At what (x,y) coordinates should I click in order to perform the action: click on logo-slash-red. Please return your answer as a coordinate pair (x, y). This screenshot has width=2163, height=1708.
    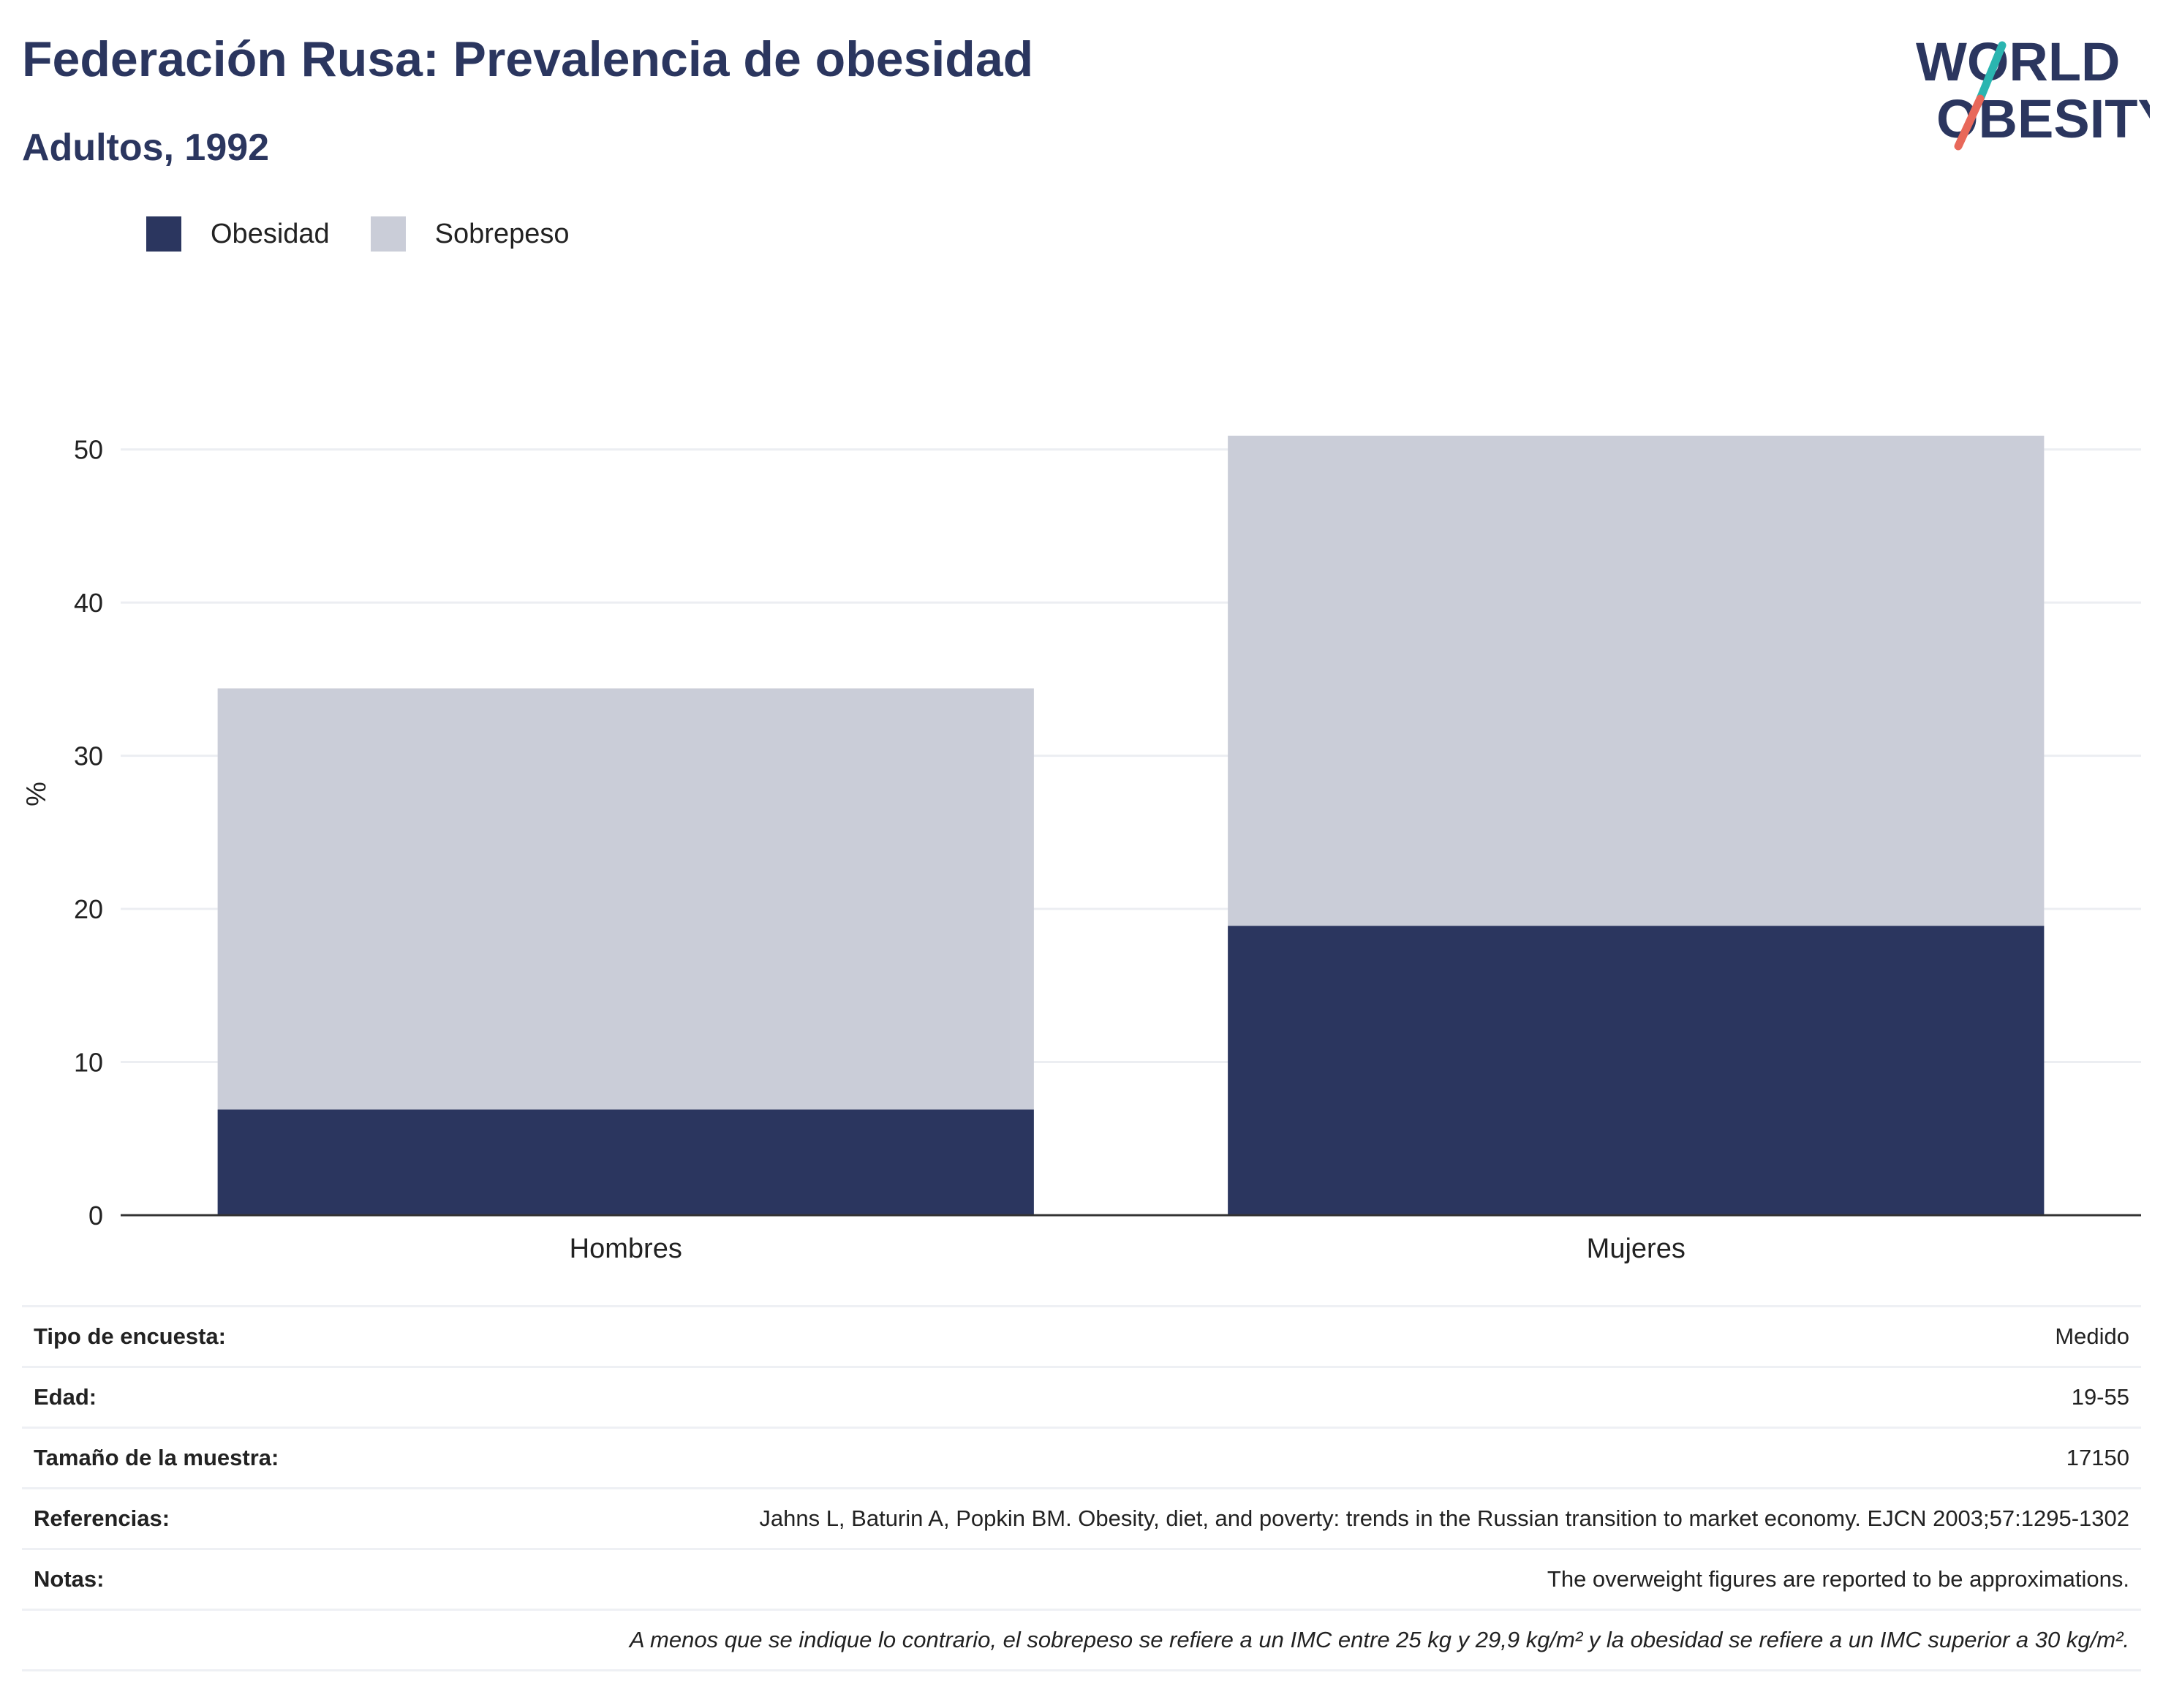
    Looking at the image, I should click on (1969, 122).